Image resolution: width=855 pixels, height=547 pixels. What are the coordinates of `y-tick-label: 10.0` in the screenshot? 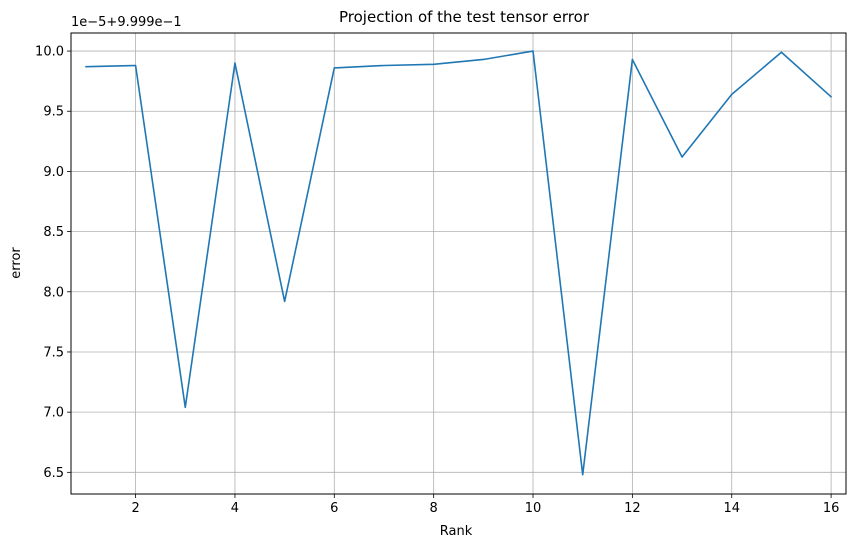 It's located at (49, 52).